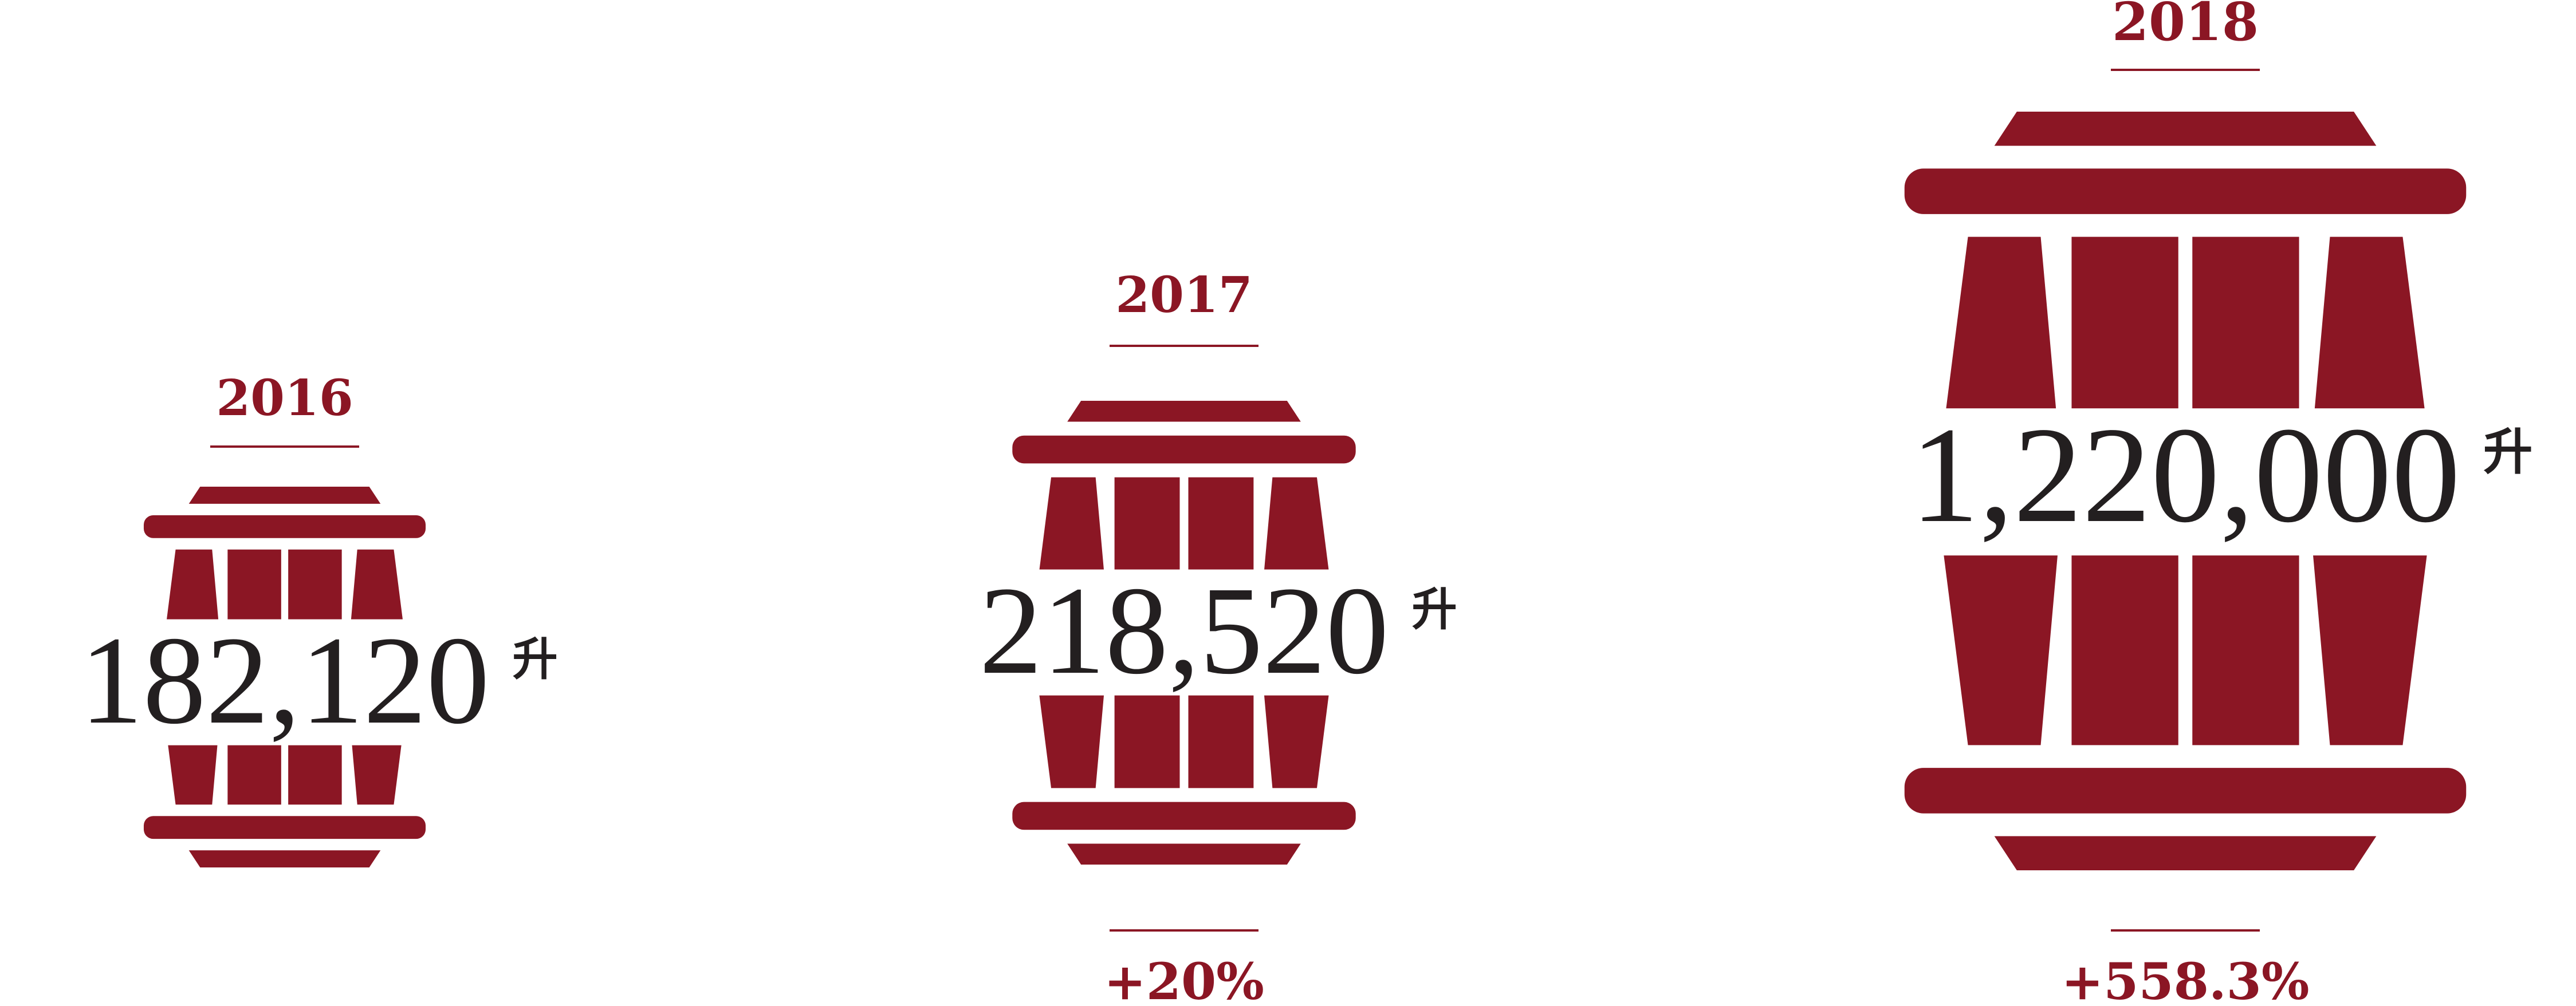 The height and width of the screenshot is (1006, 2576). I want to click on year-label: 2017, so click(1183, 295).